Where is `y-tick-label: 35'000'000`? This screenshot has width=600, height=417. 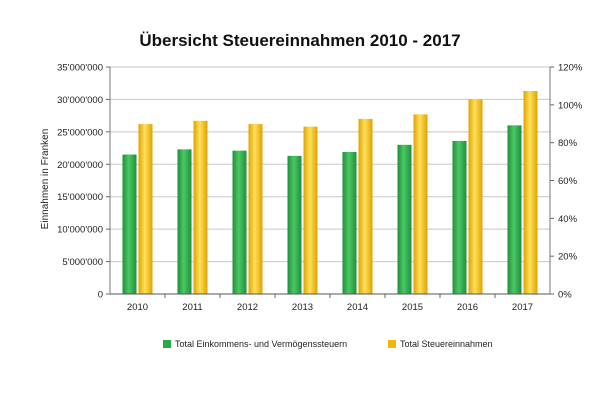
y-tick-label: 35'000'000 is located at coordinates (80, 68).